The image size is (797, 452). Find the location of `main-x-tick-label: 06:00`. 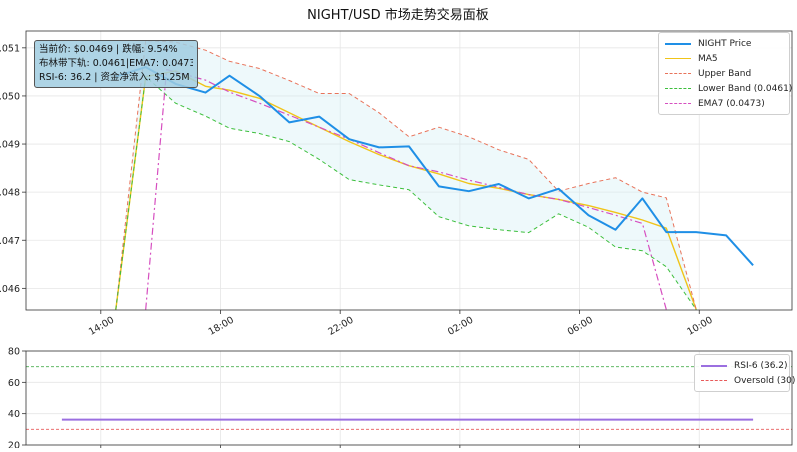

main-x-tick-label: 06:00 is located at coordinates (580, 326).